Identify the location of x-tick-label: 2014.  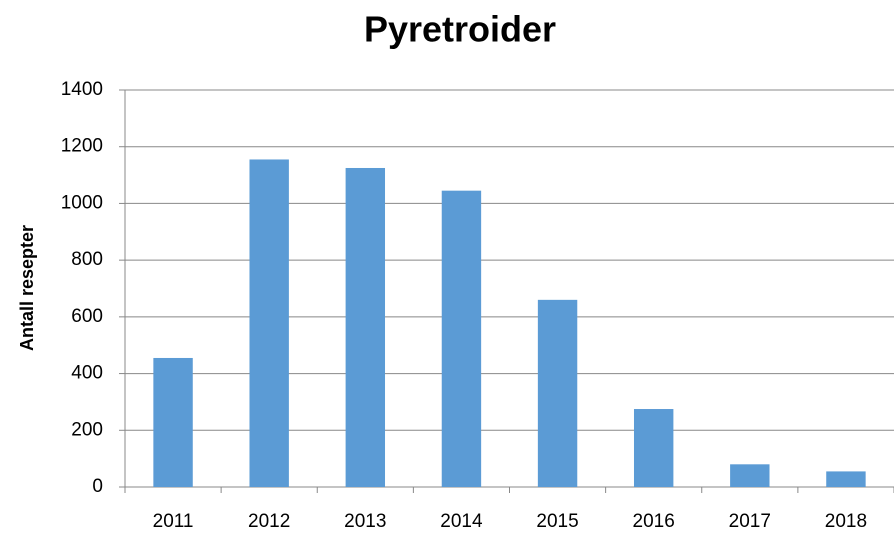
(461, 521).